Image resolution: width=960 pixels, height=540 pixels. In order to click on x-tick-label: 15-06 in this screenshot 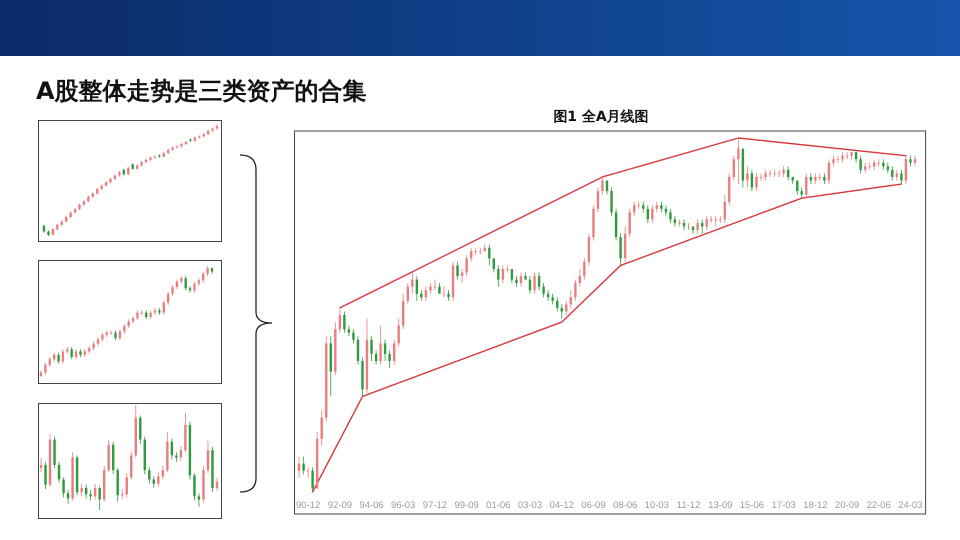, I will do `click(752, 505)`.